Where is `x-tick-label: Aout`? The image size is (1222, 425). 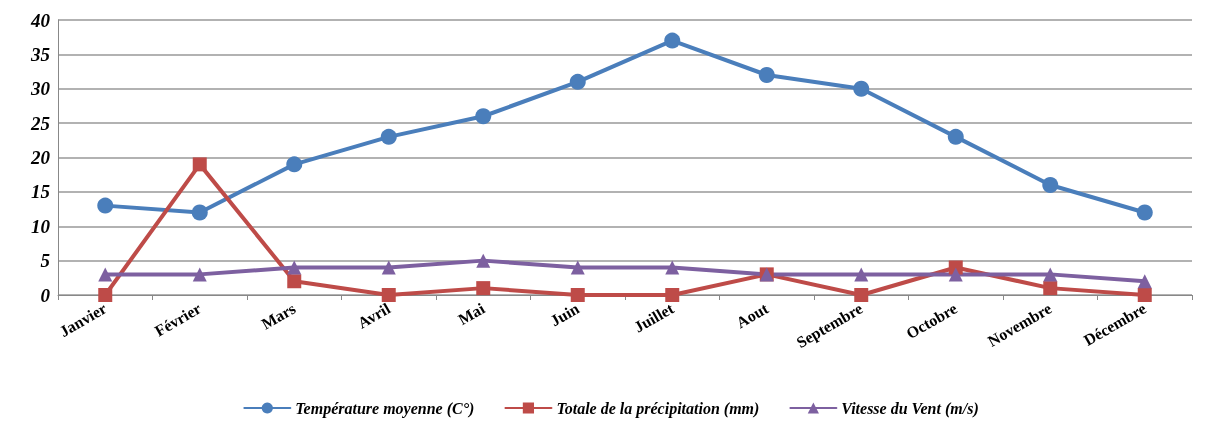 x-tick-label: Aout is located at coordinates (752, 315).